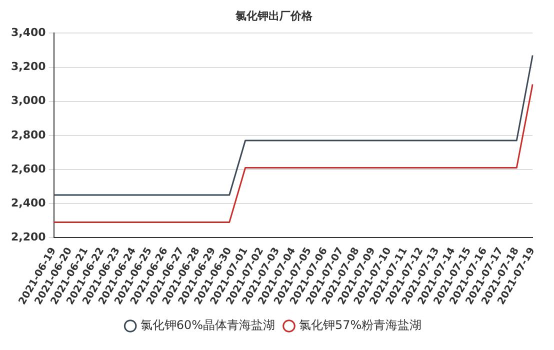 The image size is (554, 350). Describe the element at coordinates (274, 15) in the screenshot. I see `chart-title: 氯化钾出厂价格` at that location.